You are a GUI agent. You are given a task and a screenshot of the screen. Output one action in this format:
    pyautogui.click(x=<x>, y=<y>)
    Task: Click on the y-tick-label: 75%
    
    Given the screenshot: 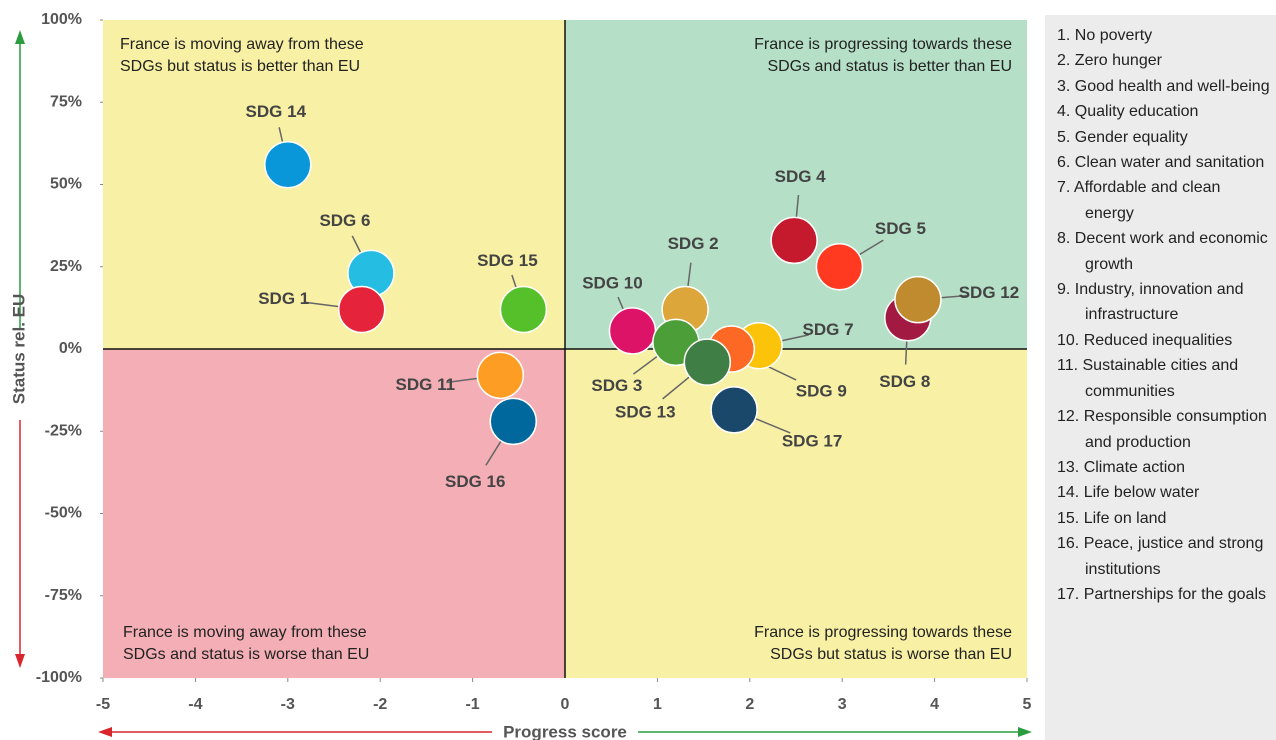 What is the action you would take?
    pyautogui.click(x=66, y=101)
    